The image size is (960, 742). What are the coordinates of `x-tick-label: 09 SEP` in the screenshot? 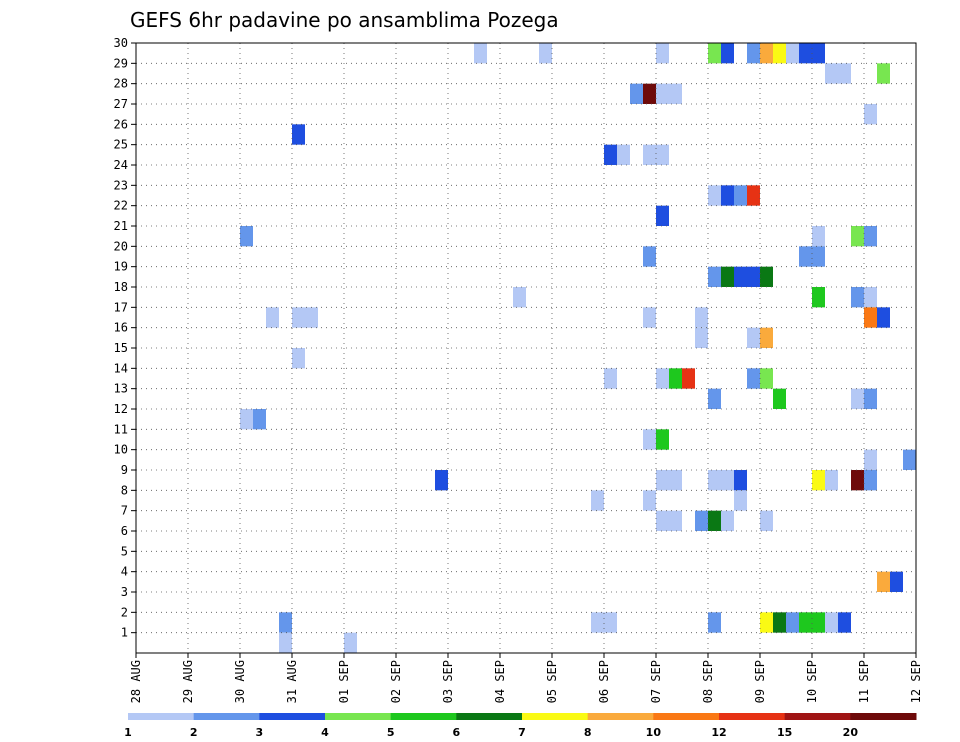 It's located at (760, 681).